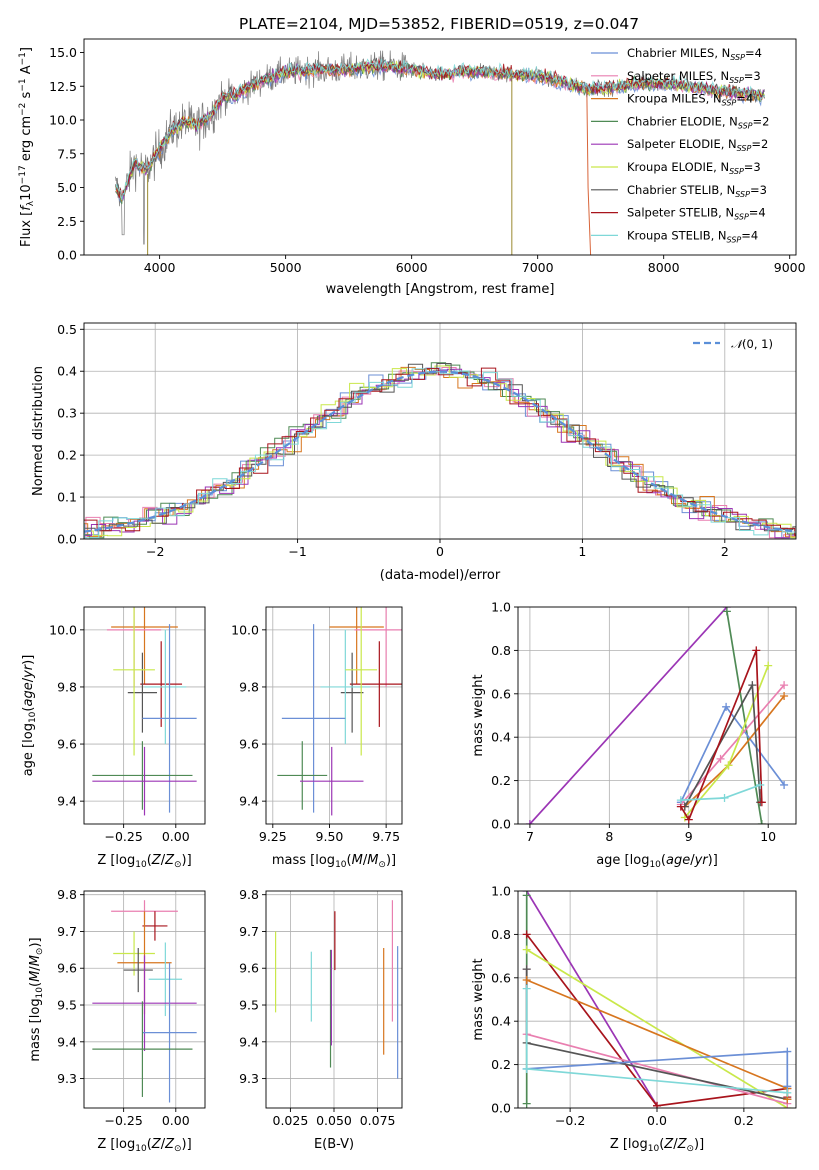  I want to click on x-axis-label: (data-model)/error, so click(440, 575).